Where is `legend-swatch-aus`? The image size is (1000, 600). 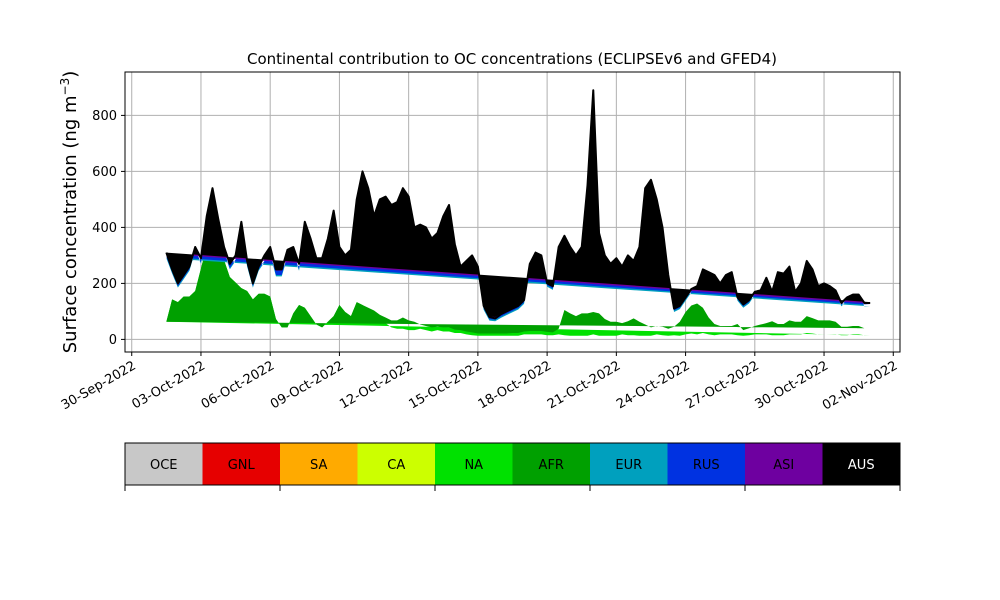
legend-swatch-aus is located at coordinates (861, 464).